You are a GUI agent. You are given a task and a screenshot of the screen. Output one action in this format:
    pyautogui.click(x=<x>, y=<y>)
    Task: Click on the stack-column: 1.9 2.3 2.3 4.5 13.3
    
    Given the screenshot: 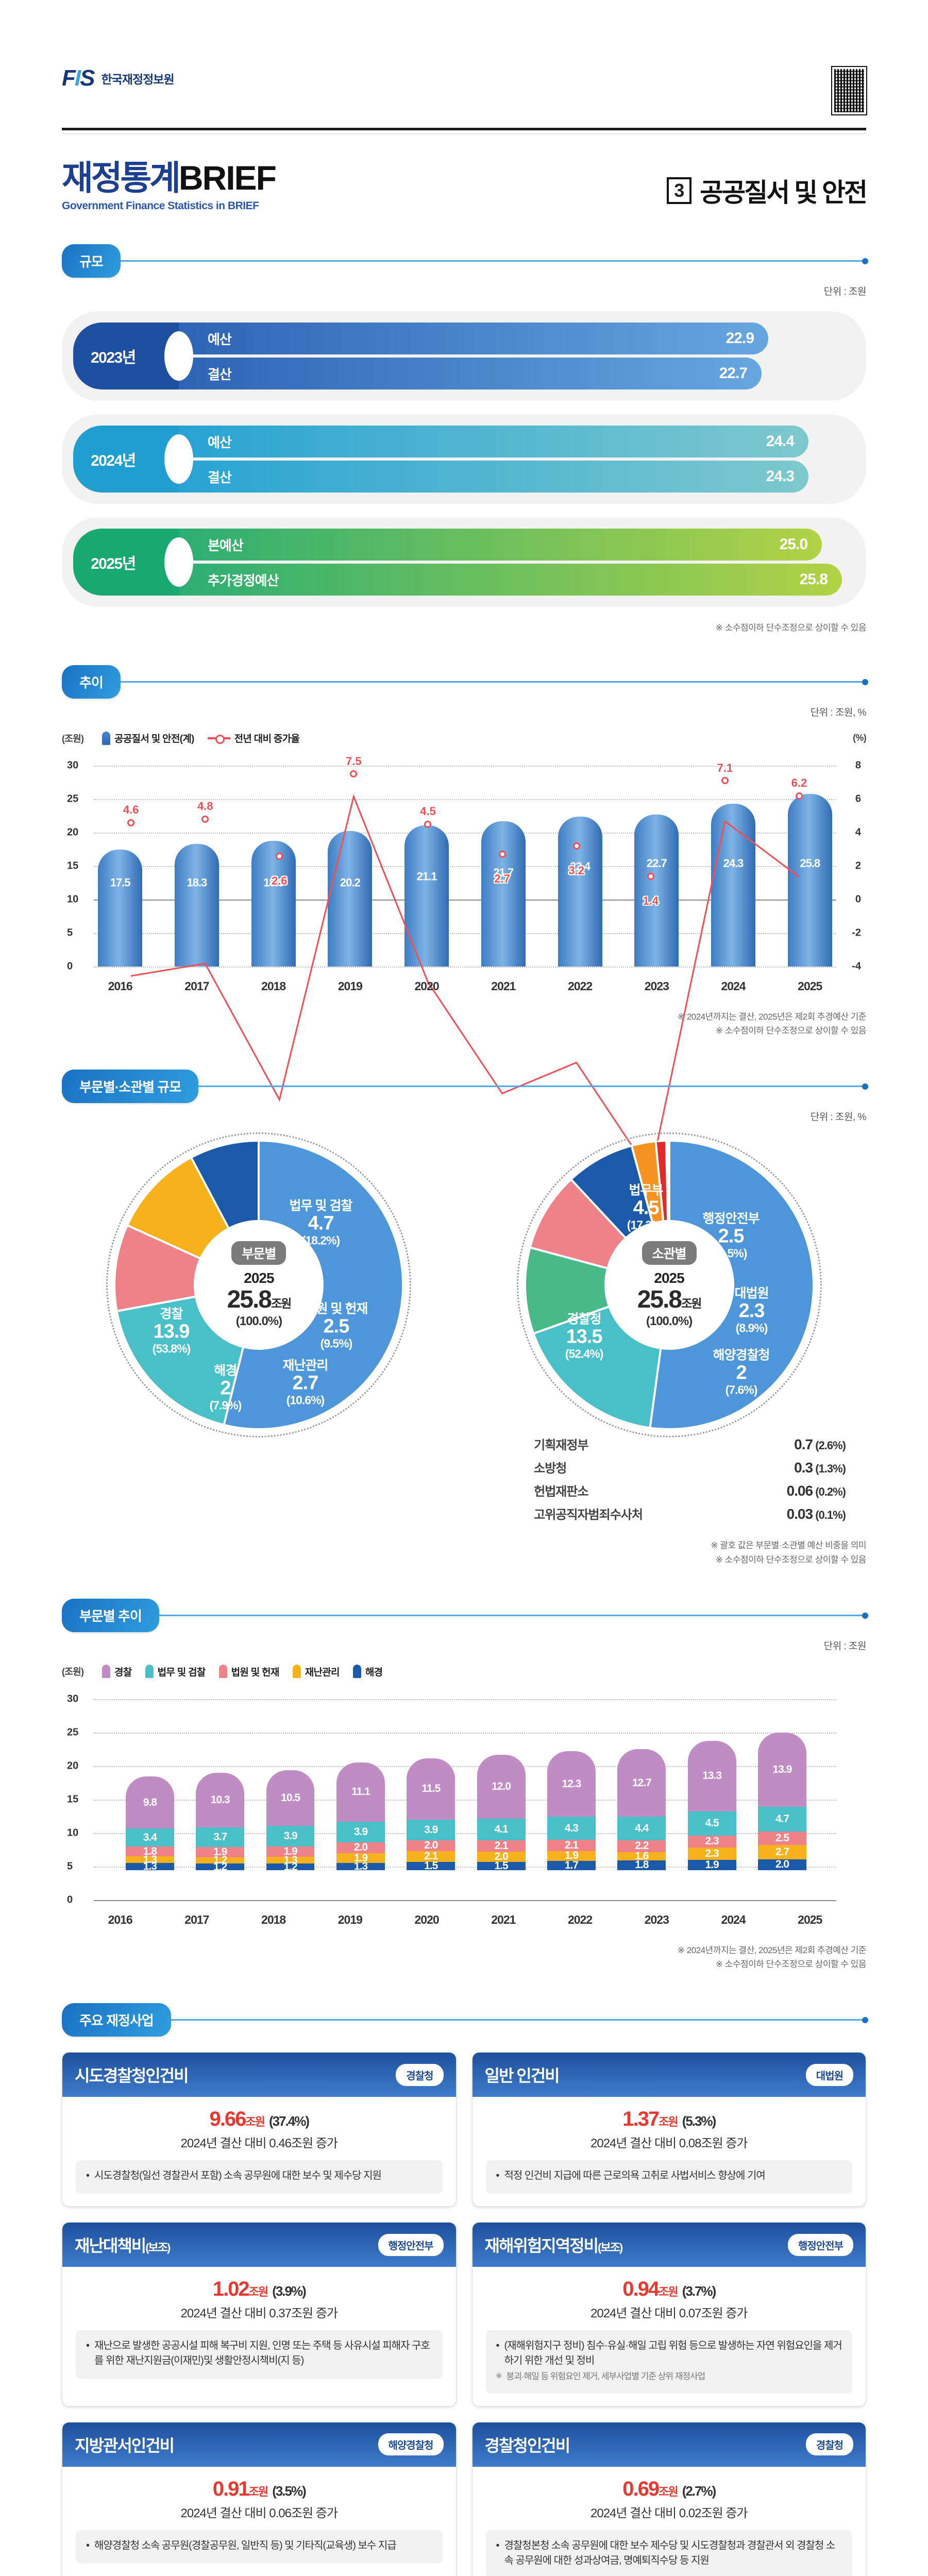 What is the action you would take?
    pyautogui.click(x=711, y=1790)
    